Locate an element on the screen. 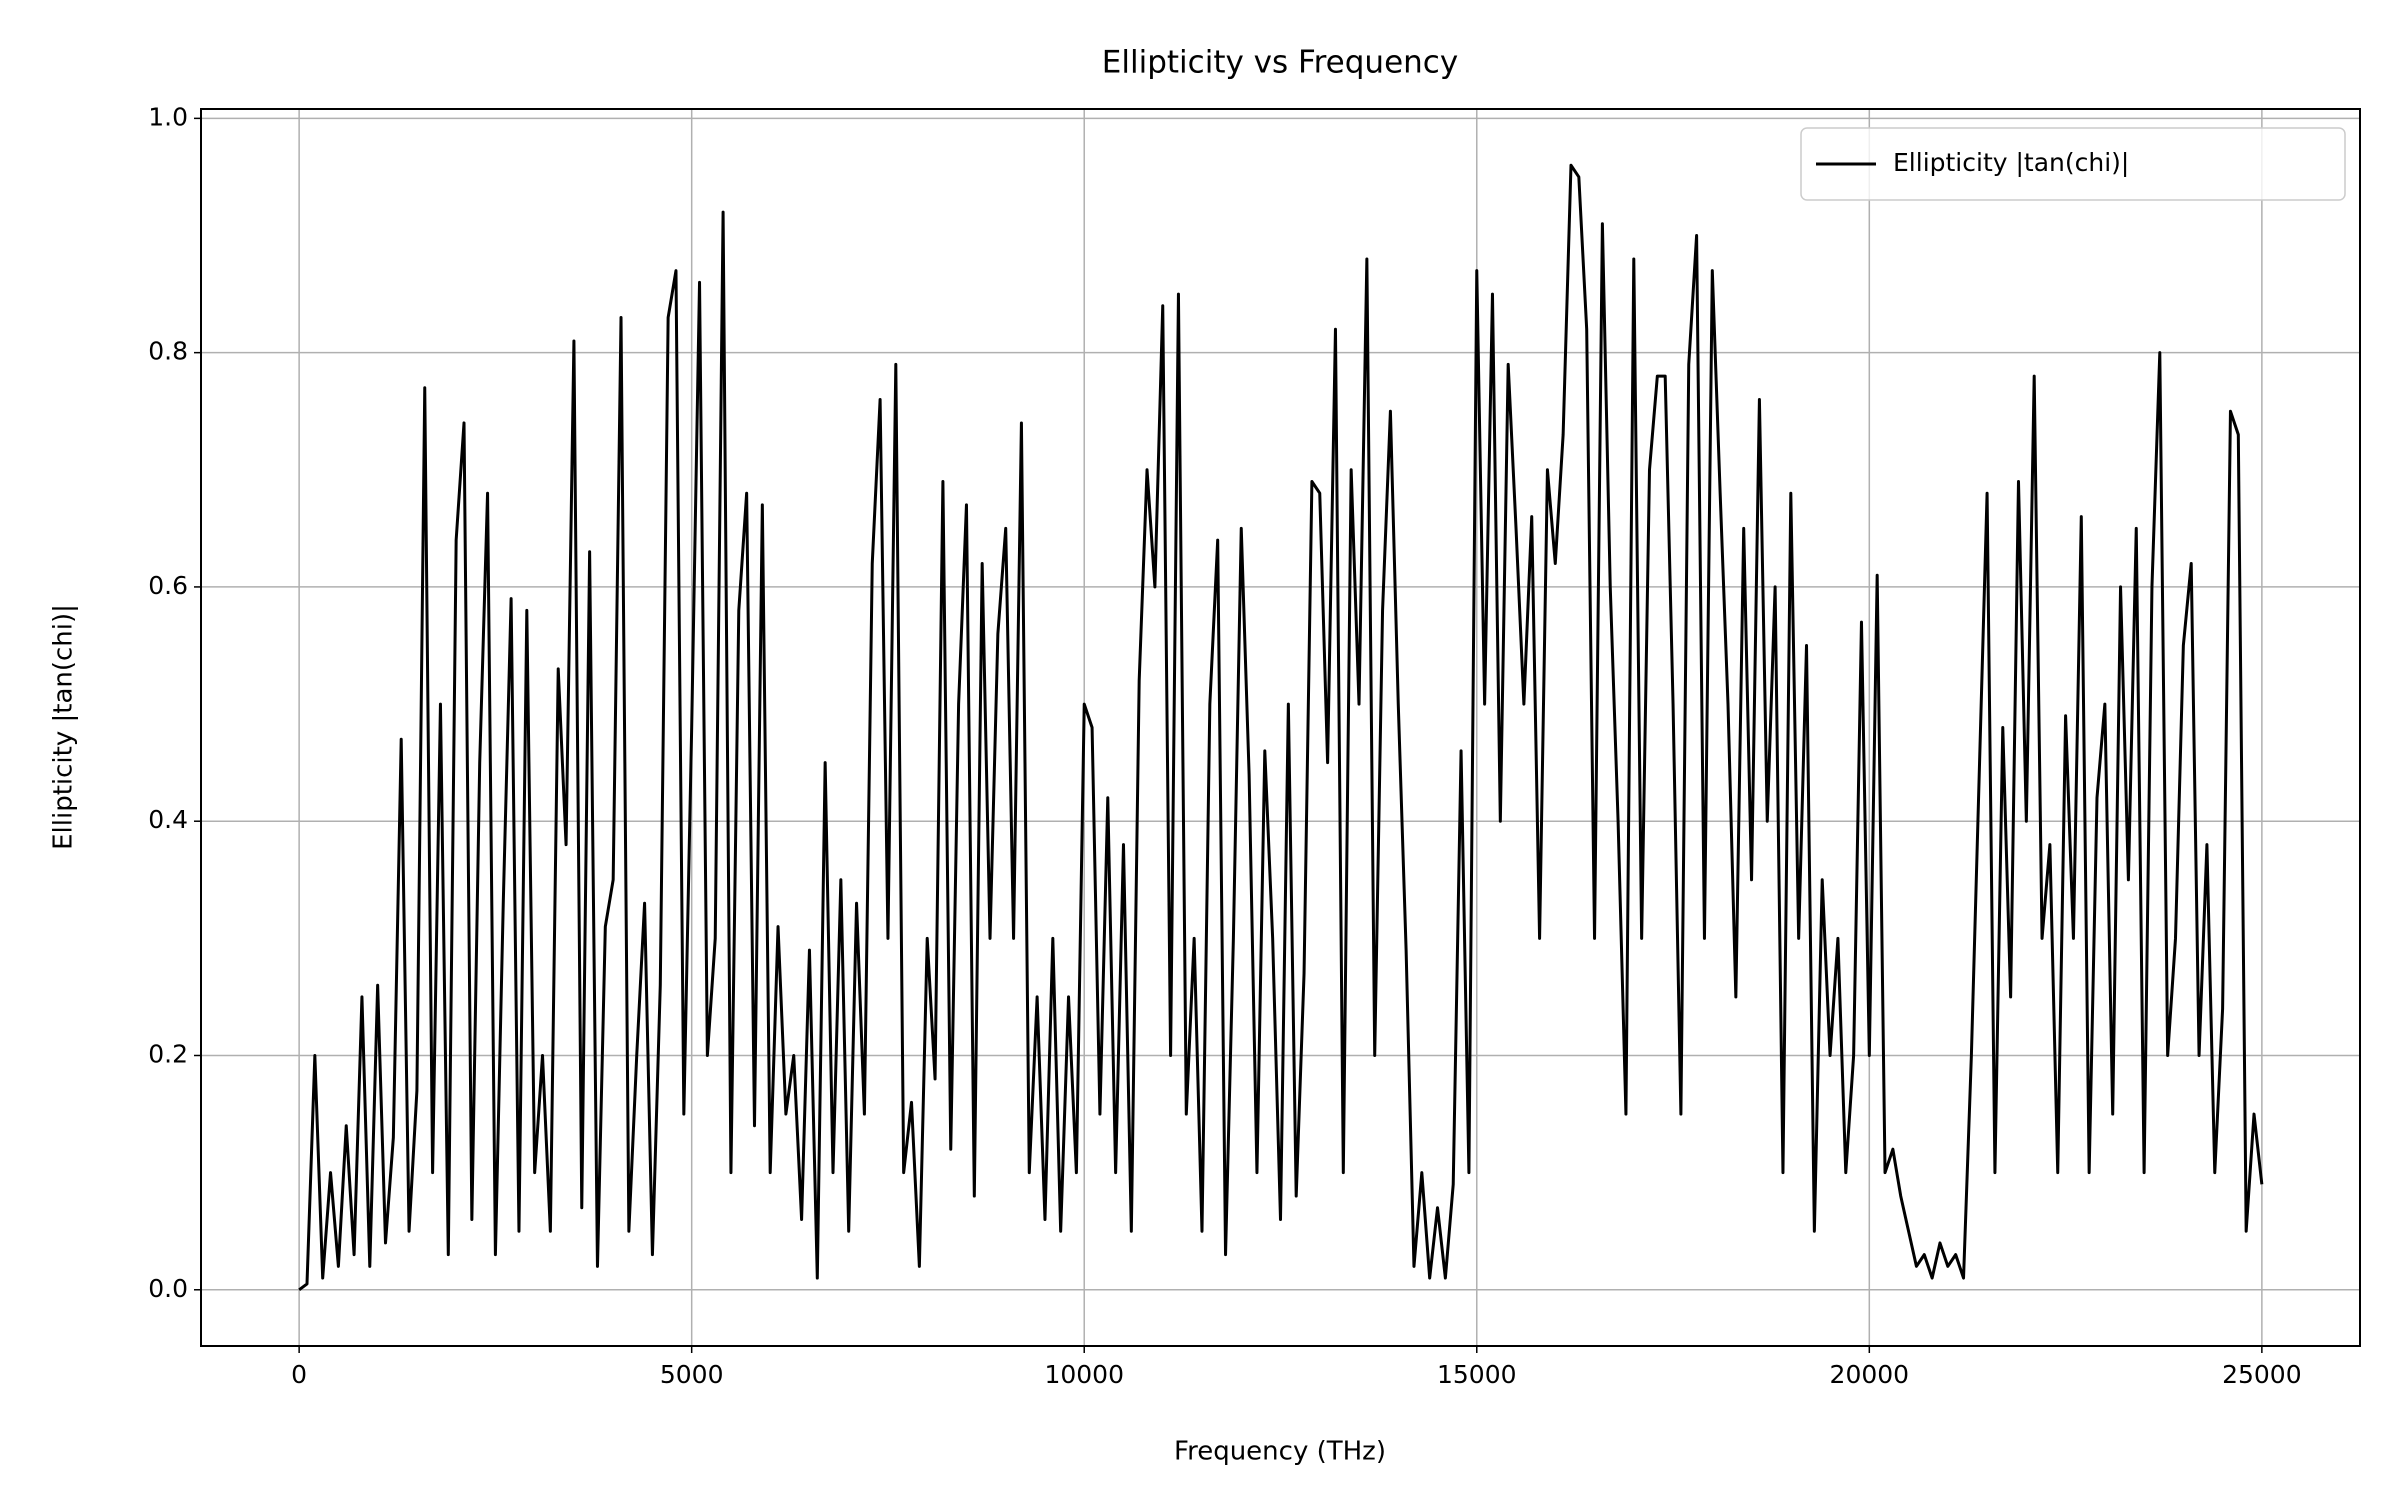  x-tick-label: 0 is located at coordinates (299, 1374).